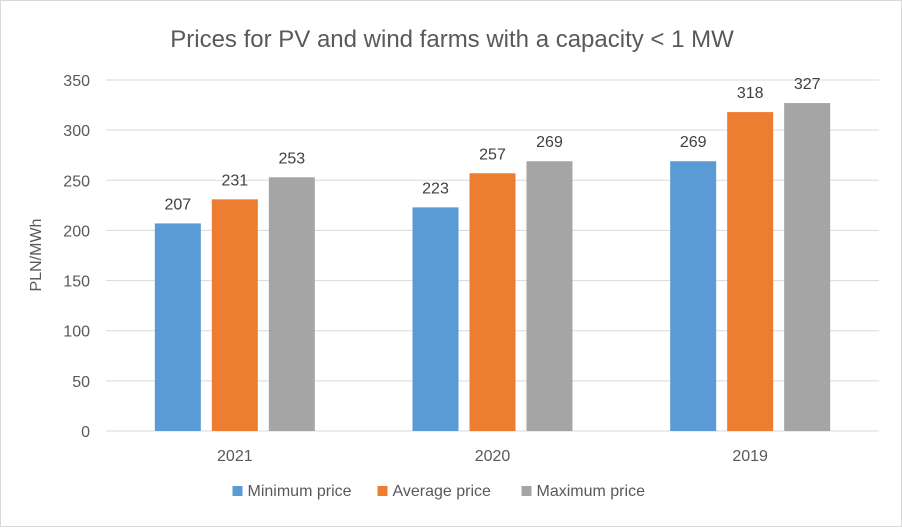 The height and width of the screenshot is (531, 902). I want to click on y-tick-label: 150, so click(76, 282).